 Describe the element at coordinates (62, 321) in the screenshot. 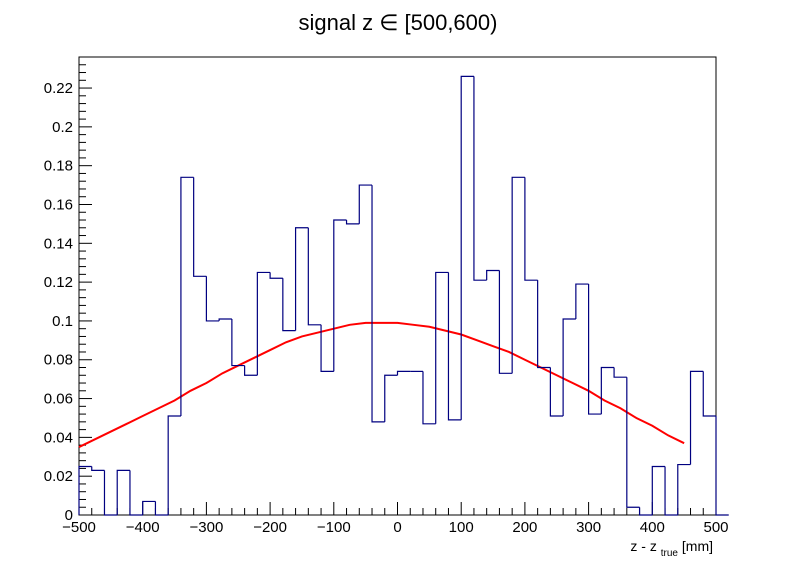

I see `y-tick-label: 0.1` at that location.